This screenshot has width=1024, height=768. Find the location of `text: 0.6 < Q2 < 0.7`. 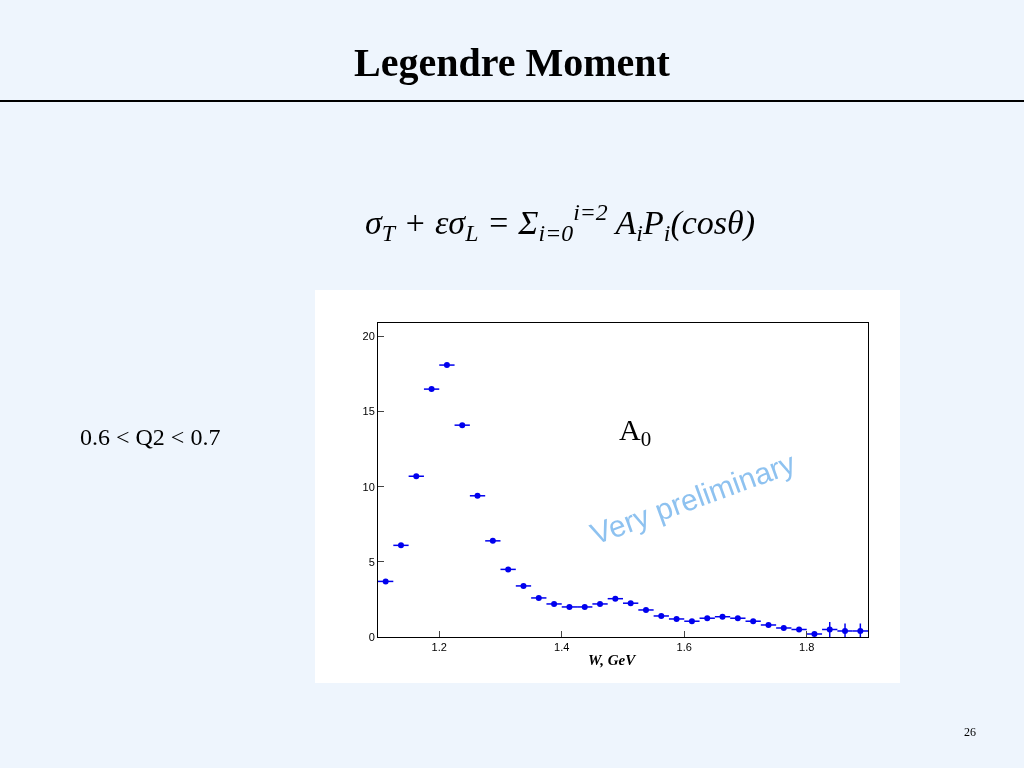

text: 0.6 < Q2 < 0.7 is located at coordinates (150, 437).